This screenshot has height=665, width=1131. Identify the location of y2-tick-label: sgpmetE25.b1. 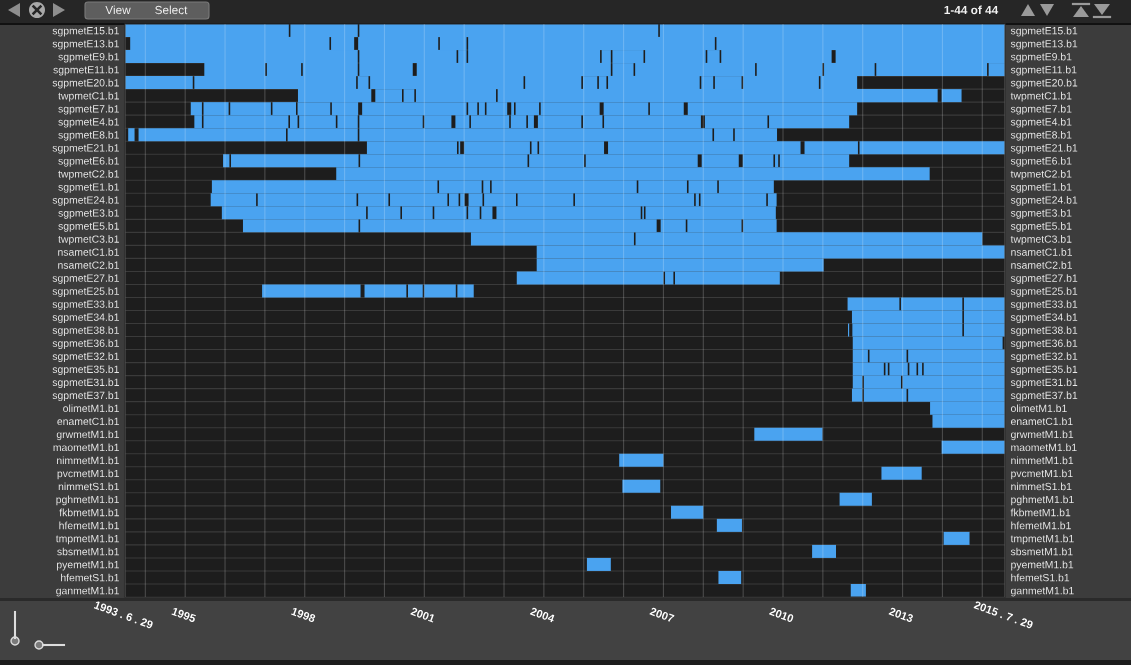
(85, 292).